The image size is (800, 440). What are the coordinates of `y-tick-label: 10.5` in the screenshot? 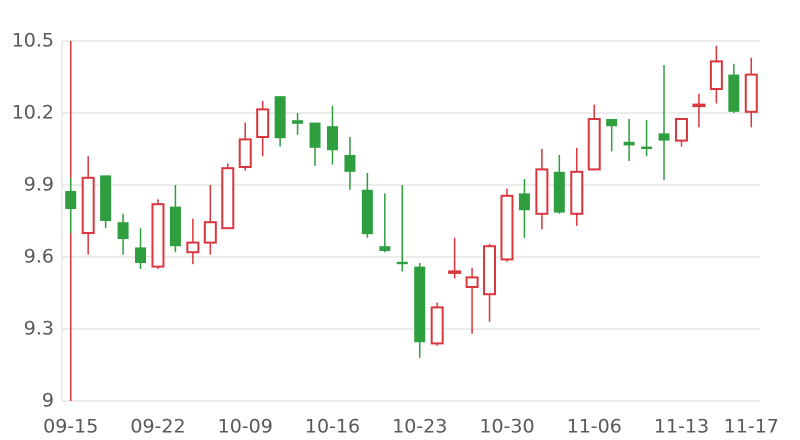 It's located at (33, 41).